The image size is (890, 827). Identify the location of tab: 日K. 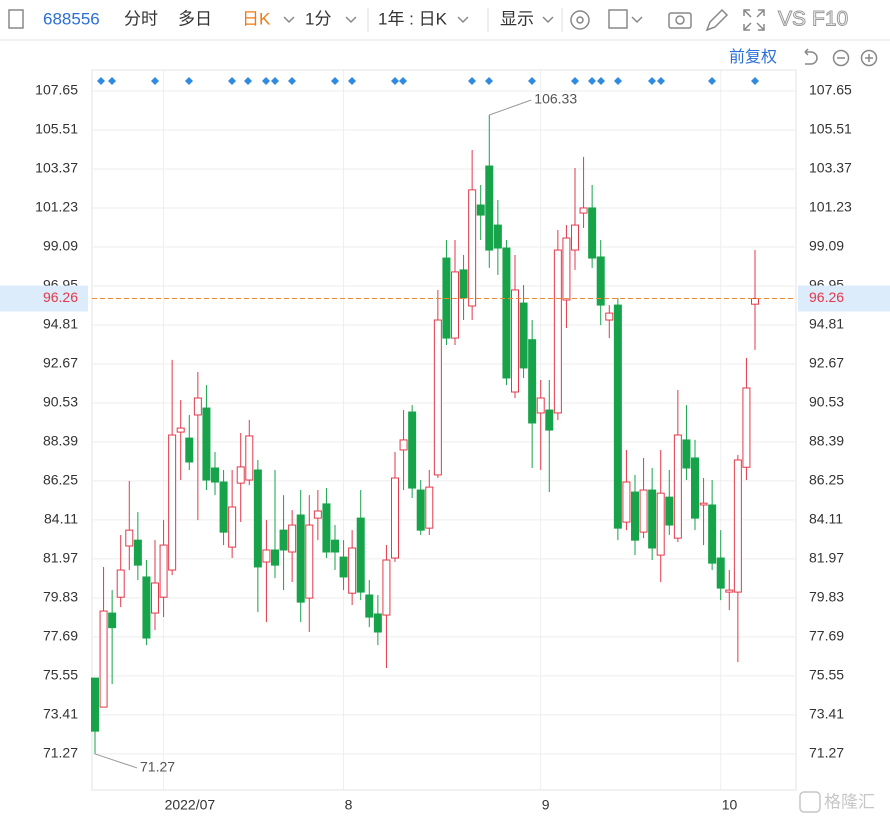
(256, 18).